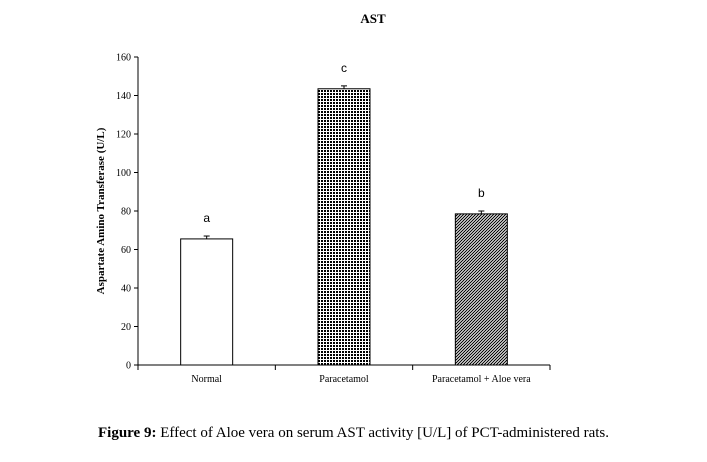 Image resolution: width=707 pixels, height=462 pixels. What do you see at coordinates (126, 250) in the screenshot?
I see `y-tick-label: 60` at bounding box center [126, 250].